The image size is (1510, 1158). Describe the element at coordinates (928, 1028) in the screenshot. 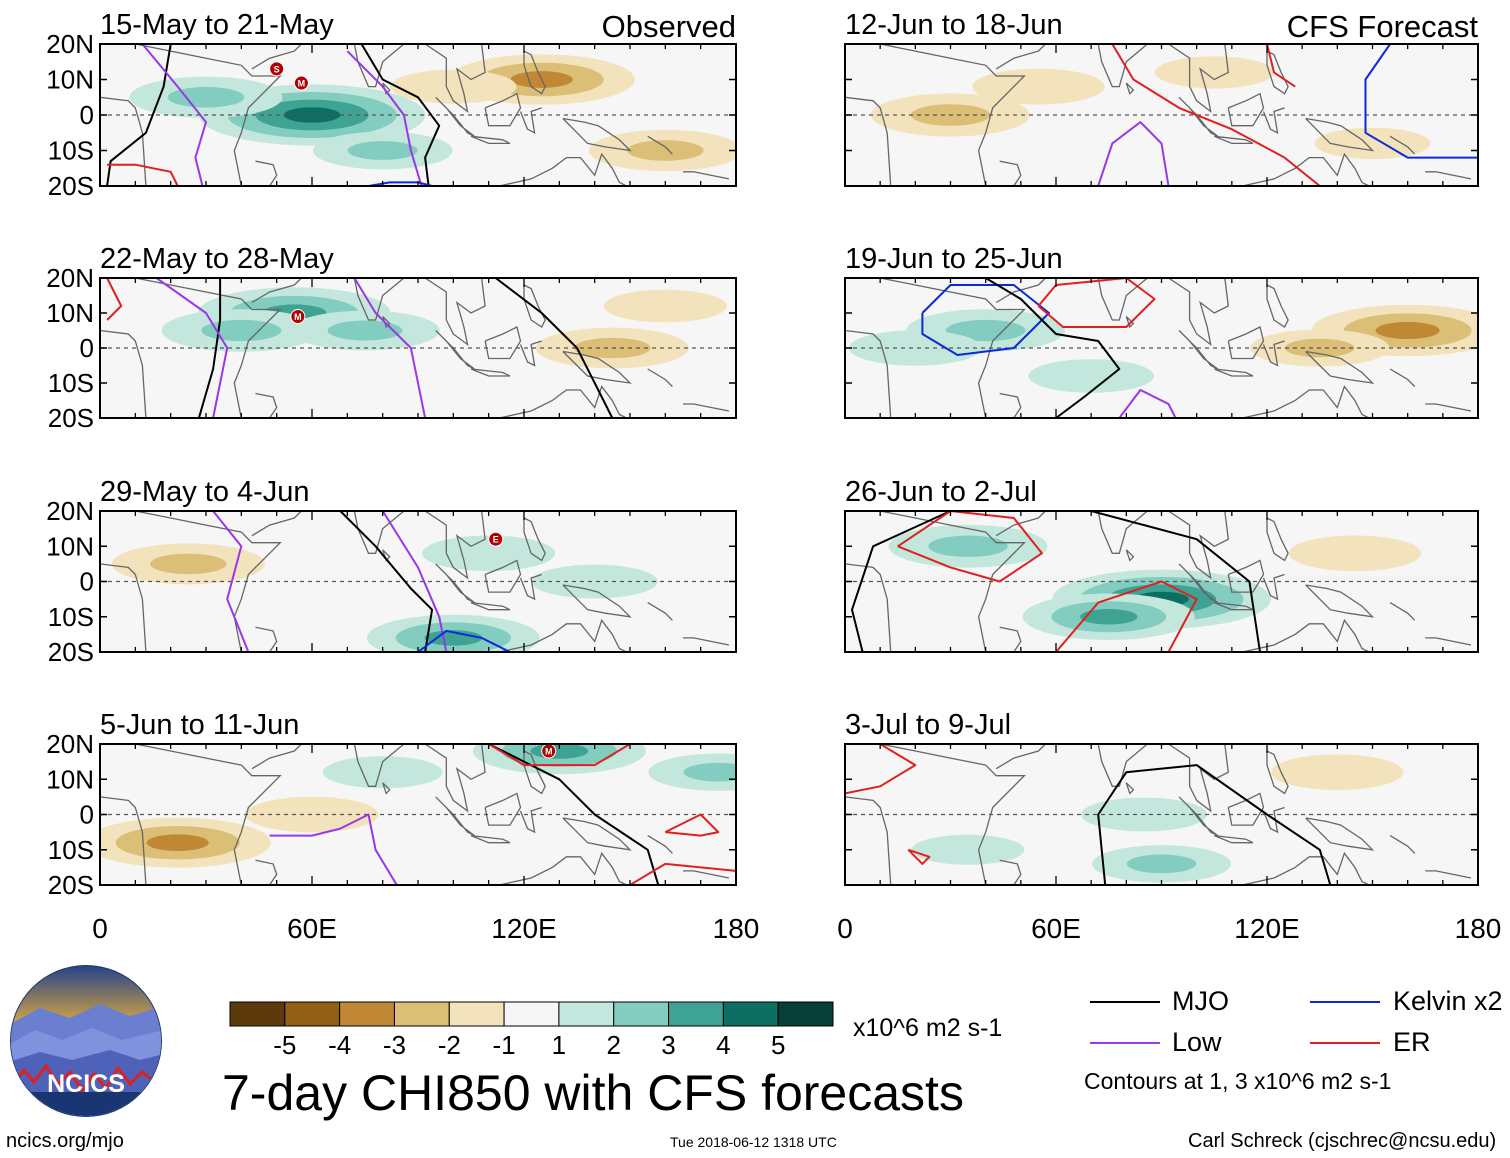

I see `colorbar-units: x10^6 m2 s-1` at that location.